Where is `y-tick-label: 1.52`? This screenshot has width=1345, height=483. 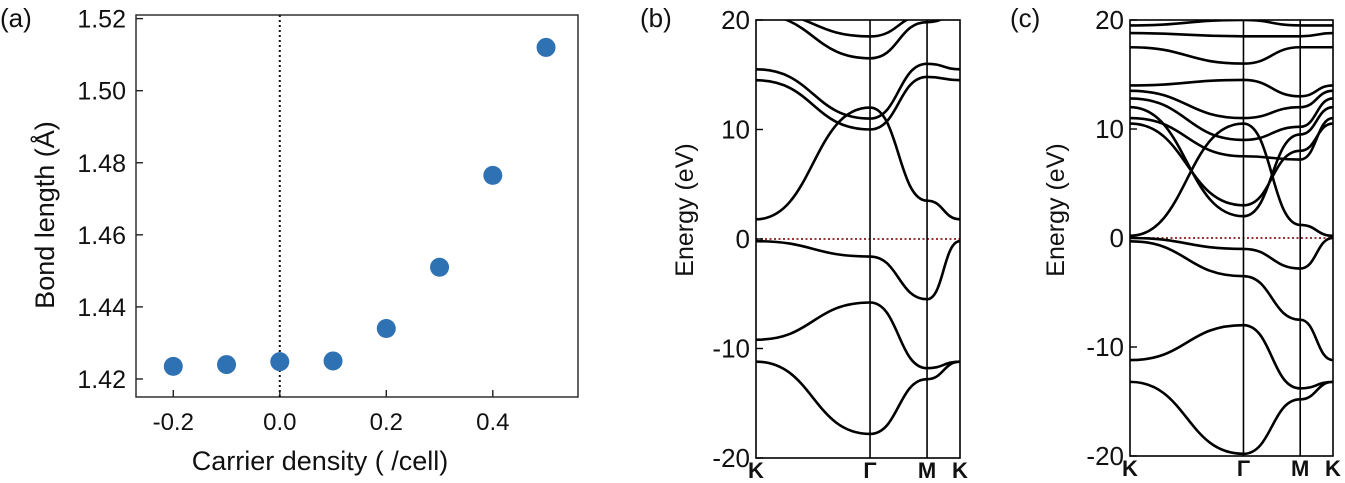 y-tick-label: 1.52 is located at coordinates (101, 20).